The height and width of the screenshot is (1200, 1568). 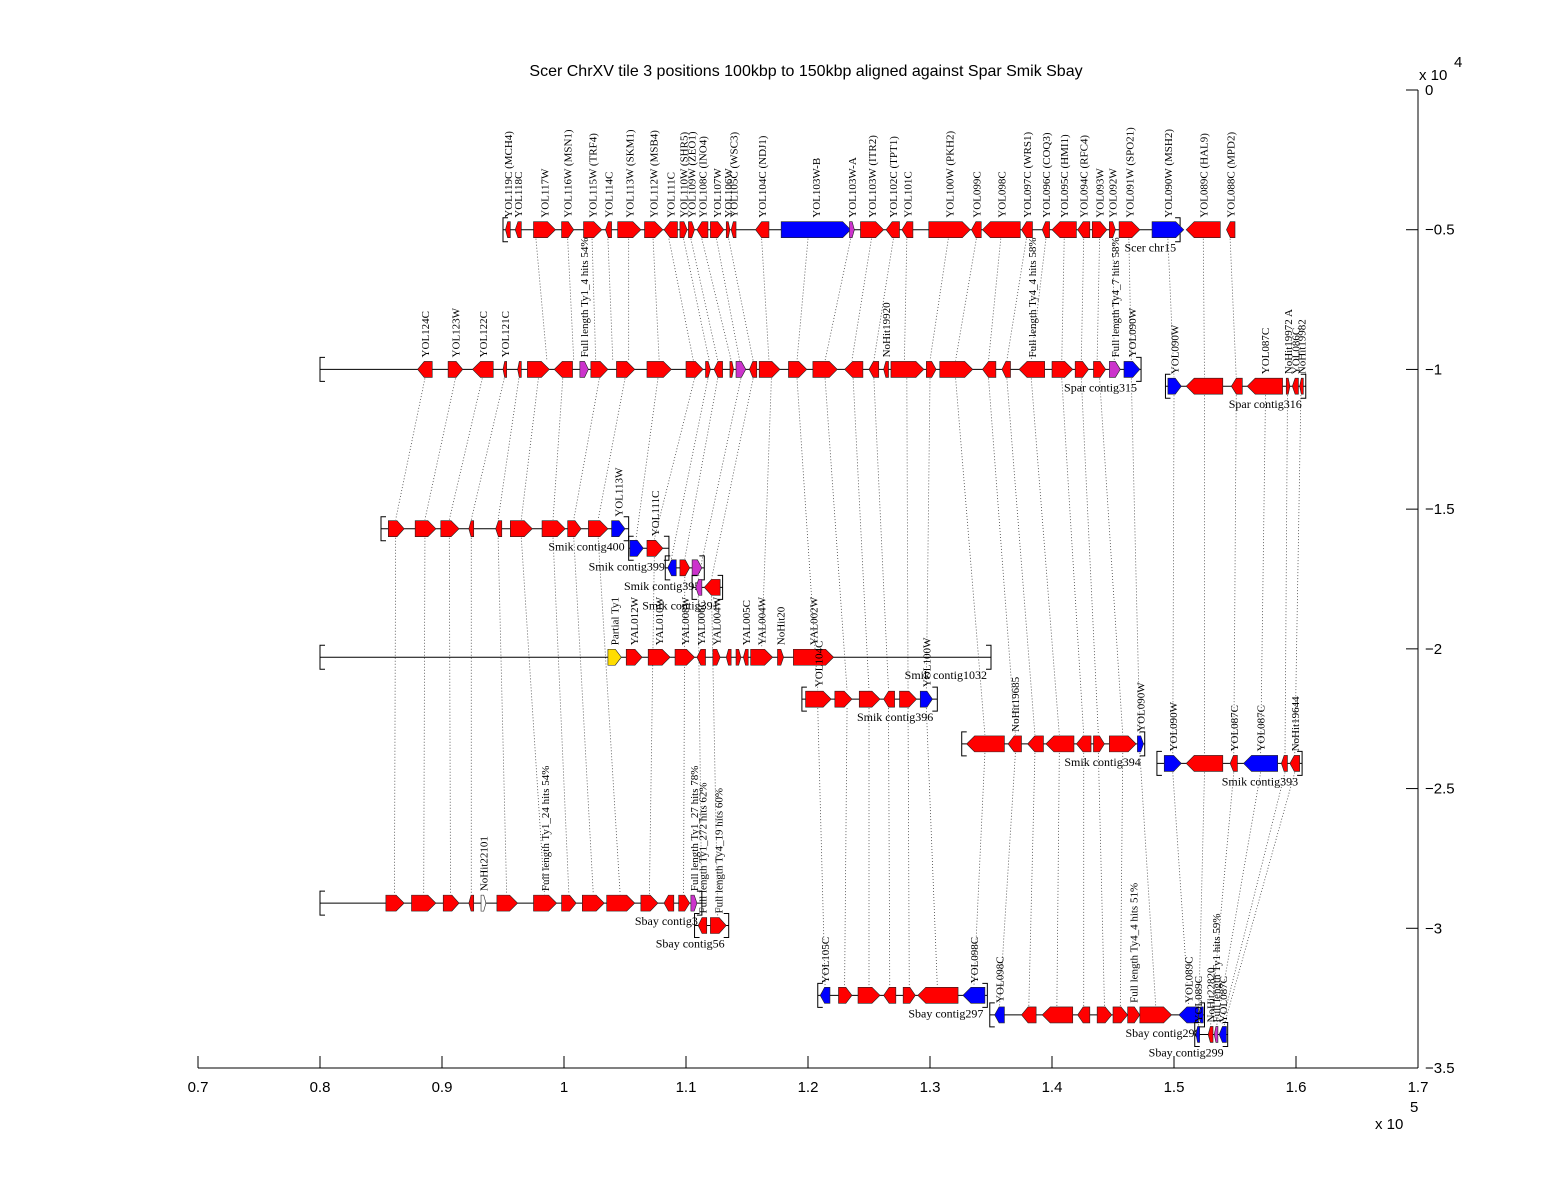 What do you see at coordinates (320, 1087) in the screenshot?
I see `x-tick-label: 0.8` at bounding box center [320, 1087].